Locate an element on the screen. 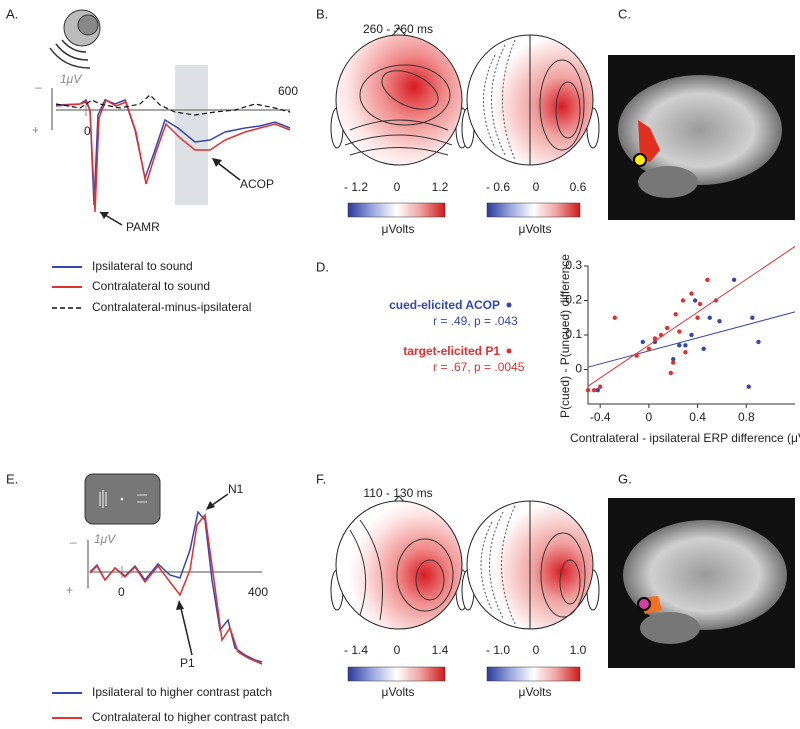  legend-label: Ipsilateral to higher contrast patch is located at coordinates (182, 692).